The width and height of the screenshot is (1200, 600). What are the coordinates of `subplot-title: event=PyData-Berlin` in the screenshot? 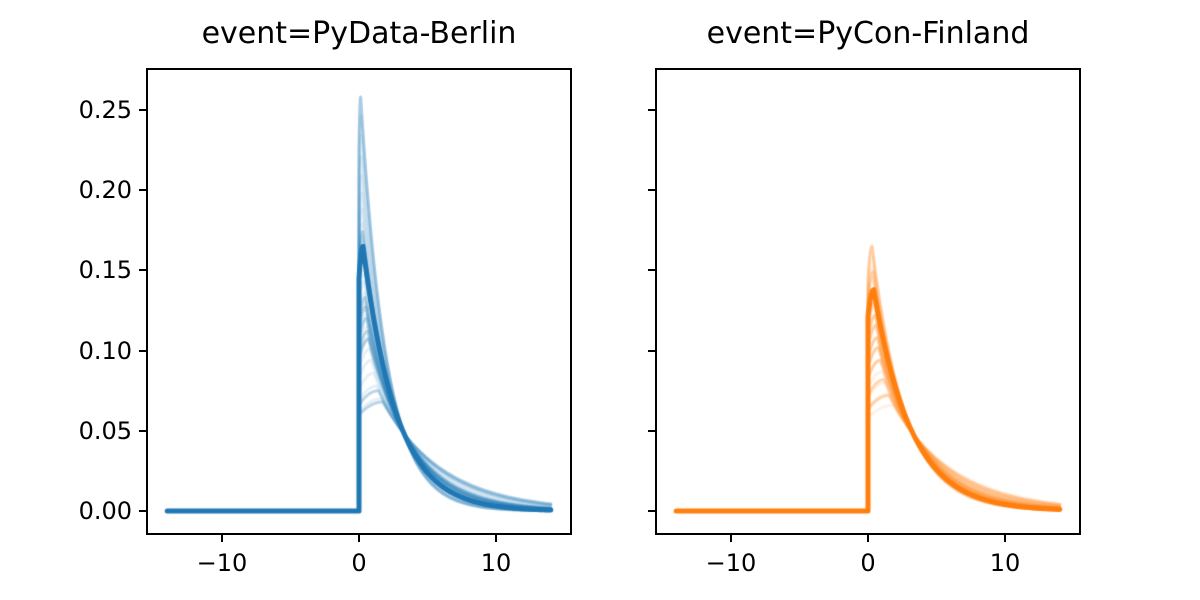 It's located at (359, 33).